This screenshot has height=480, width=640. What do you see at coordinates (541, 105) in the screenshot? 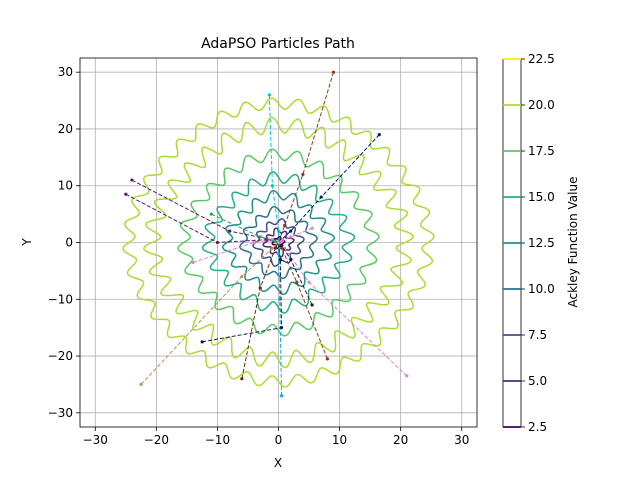
I see `colorbar-tick-label: 20.0` at bounding box center [541, 105].